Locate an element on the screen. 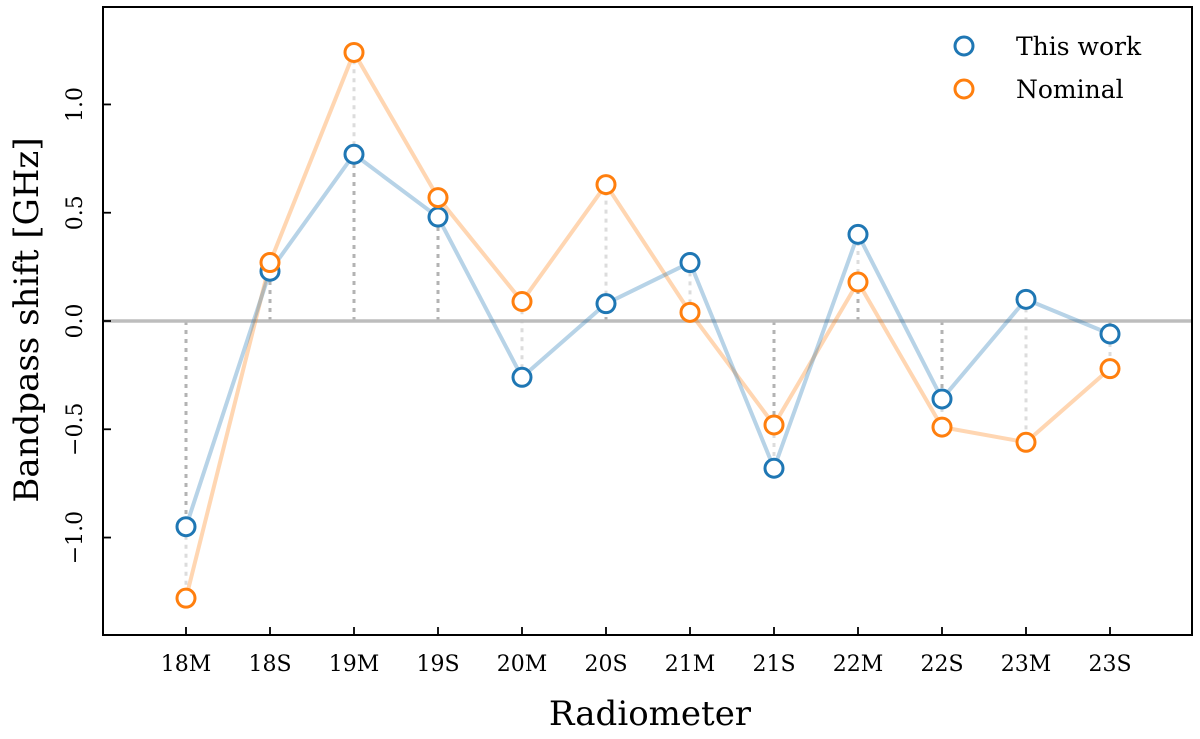 The height and width of the screenshot is (739, 1200). x-tick-label: 21M is located at coordinates (690, 664).